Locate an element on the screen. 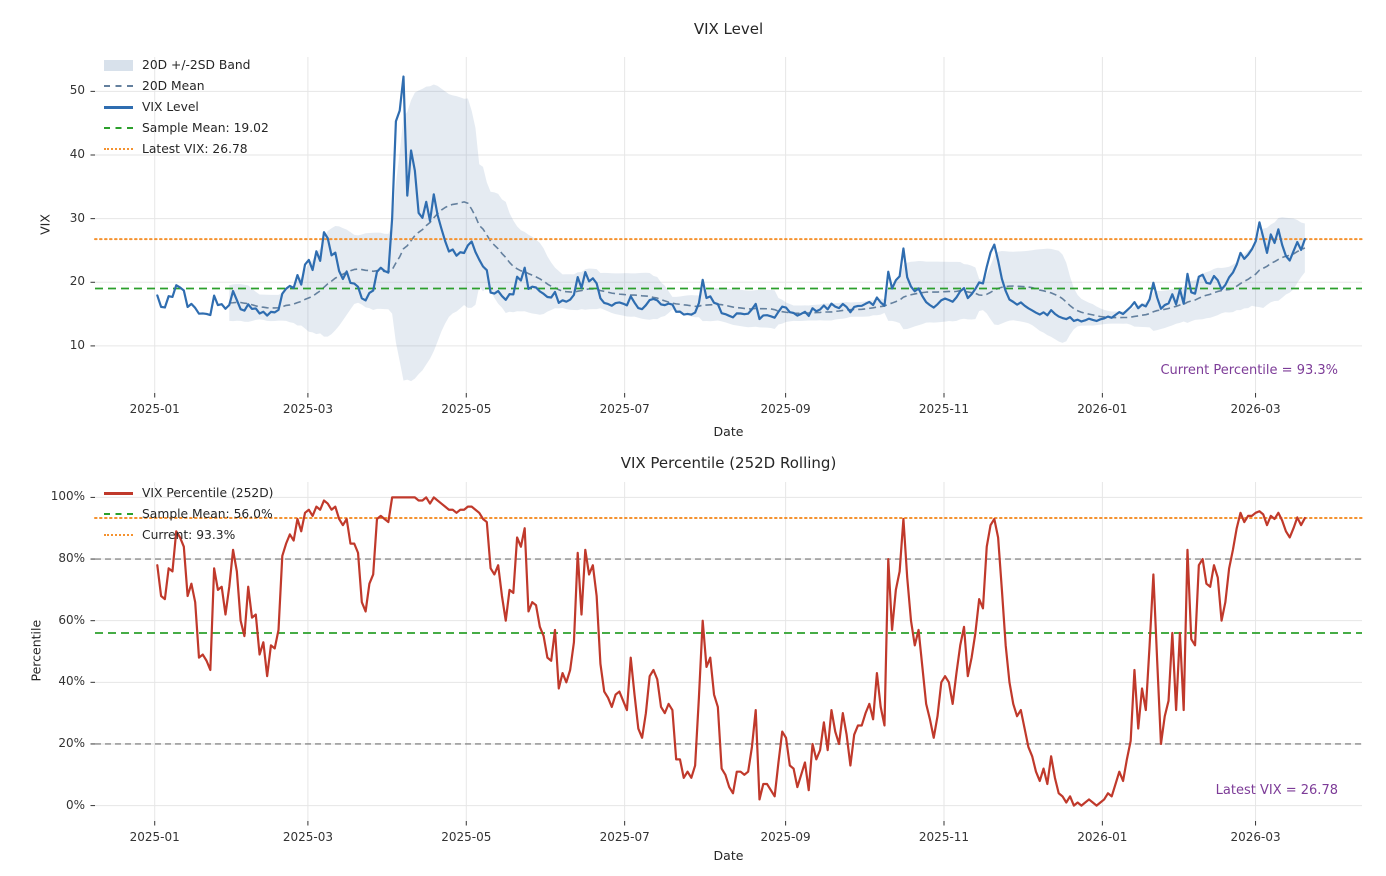  legend-label: Latest VIX: 26.78 is located at coordinates (195, 149).